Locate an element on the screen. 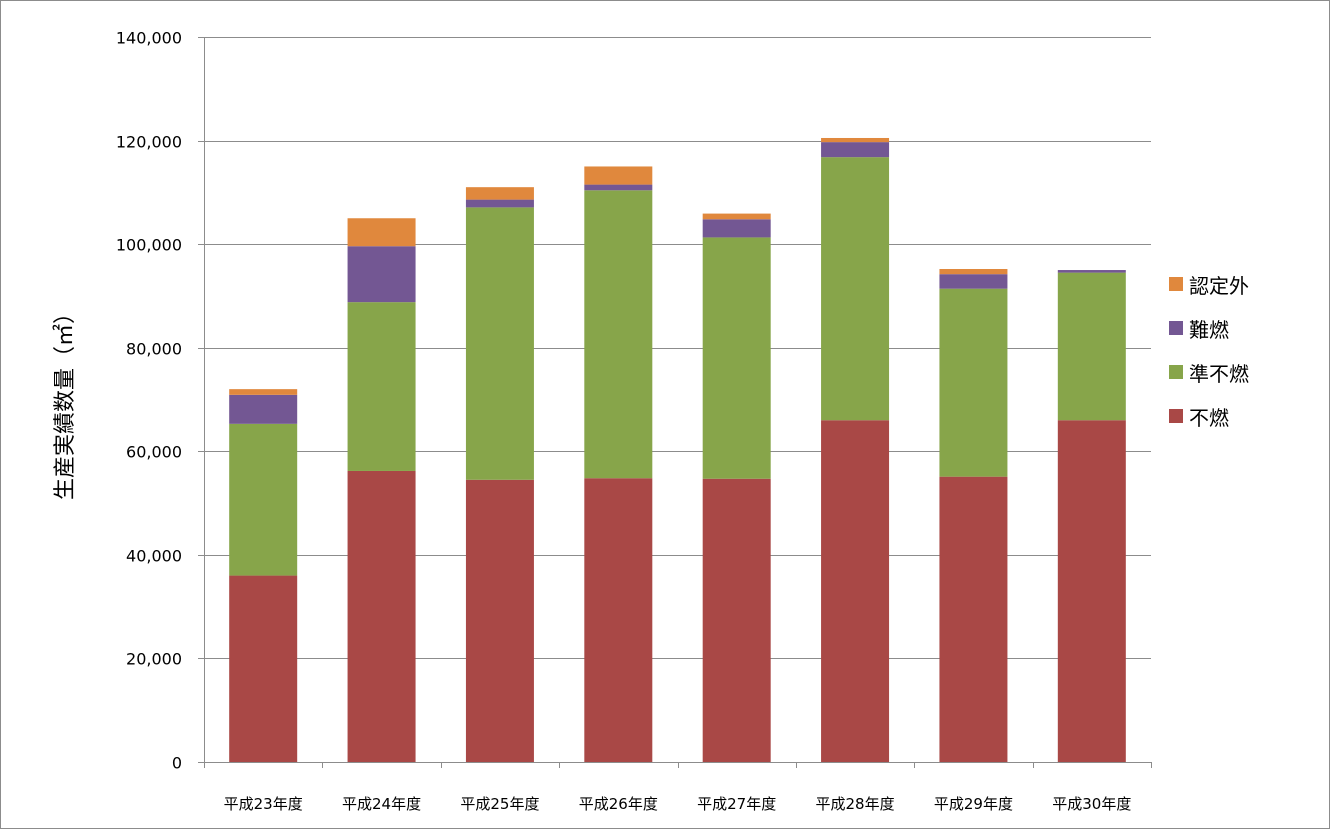 Image resolution: width=1330 pixels, height=832 pixels. legend-label: 難燃 is located at coordinates (1209, 330).